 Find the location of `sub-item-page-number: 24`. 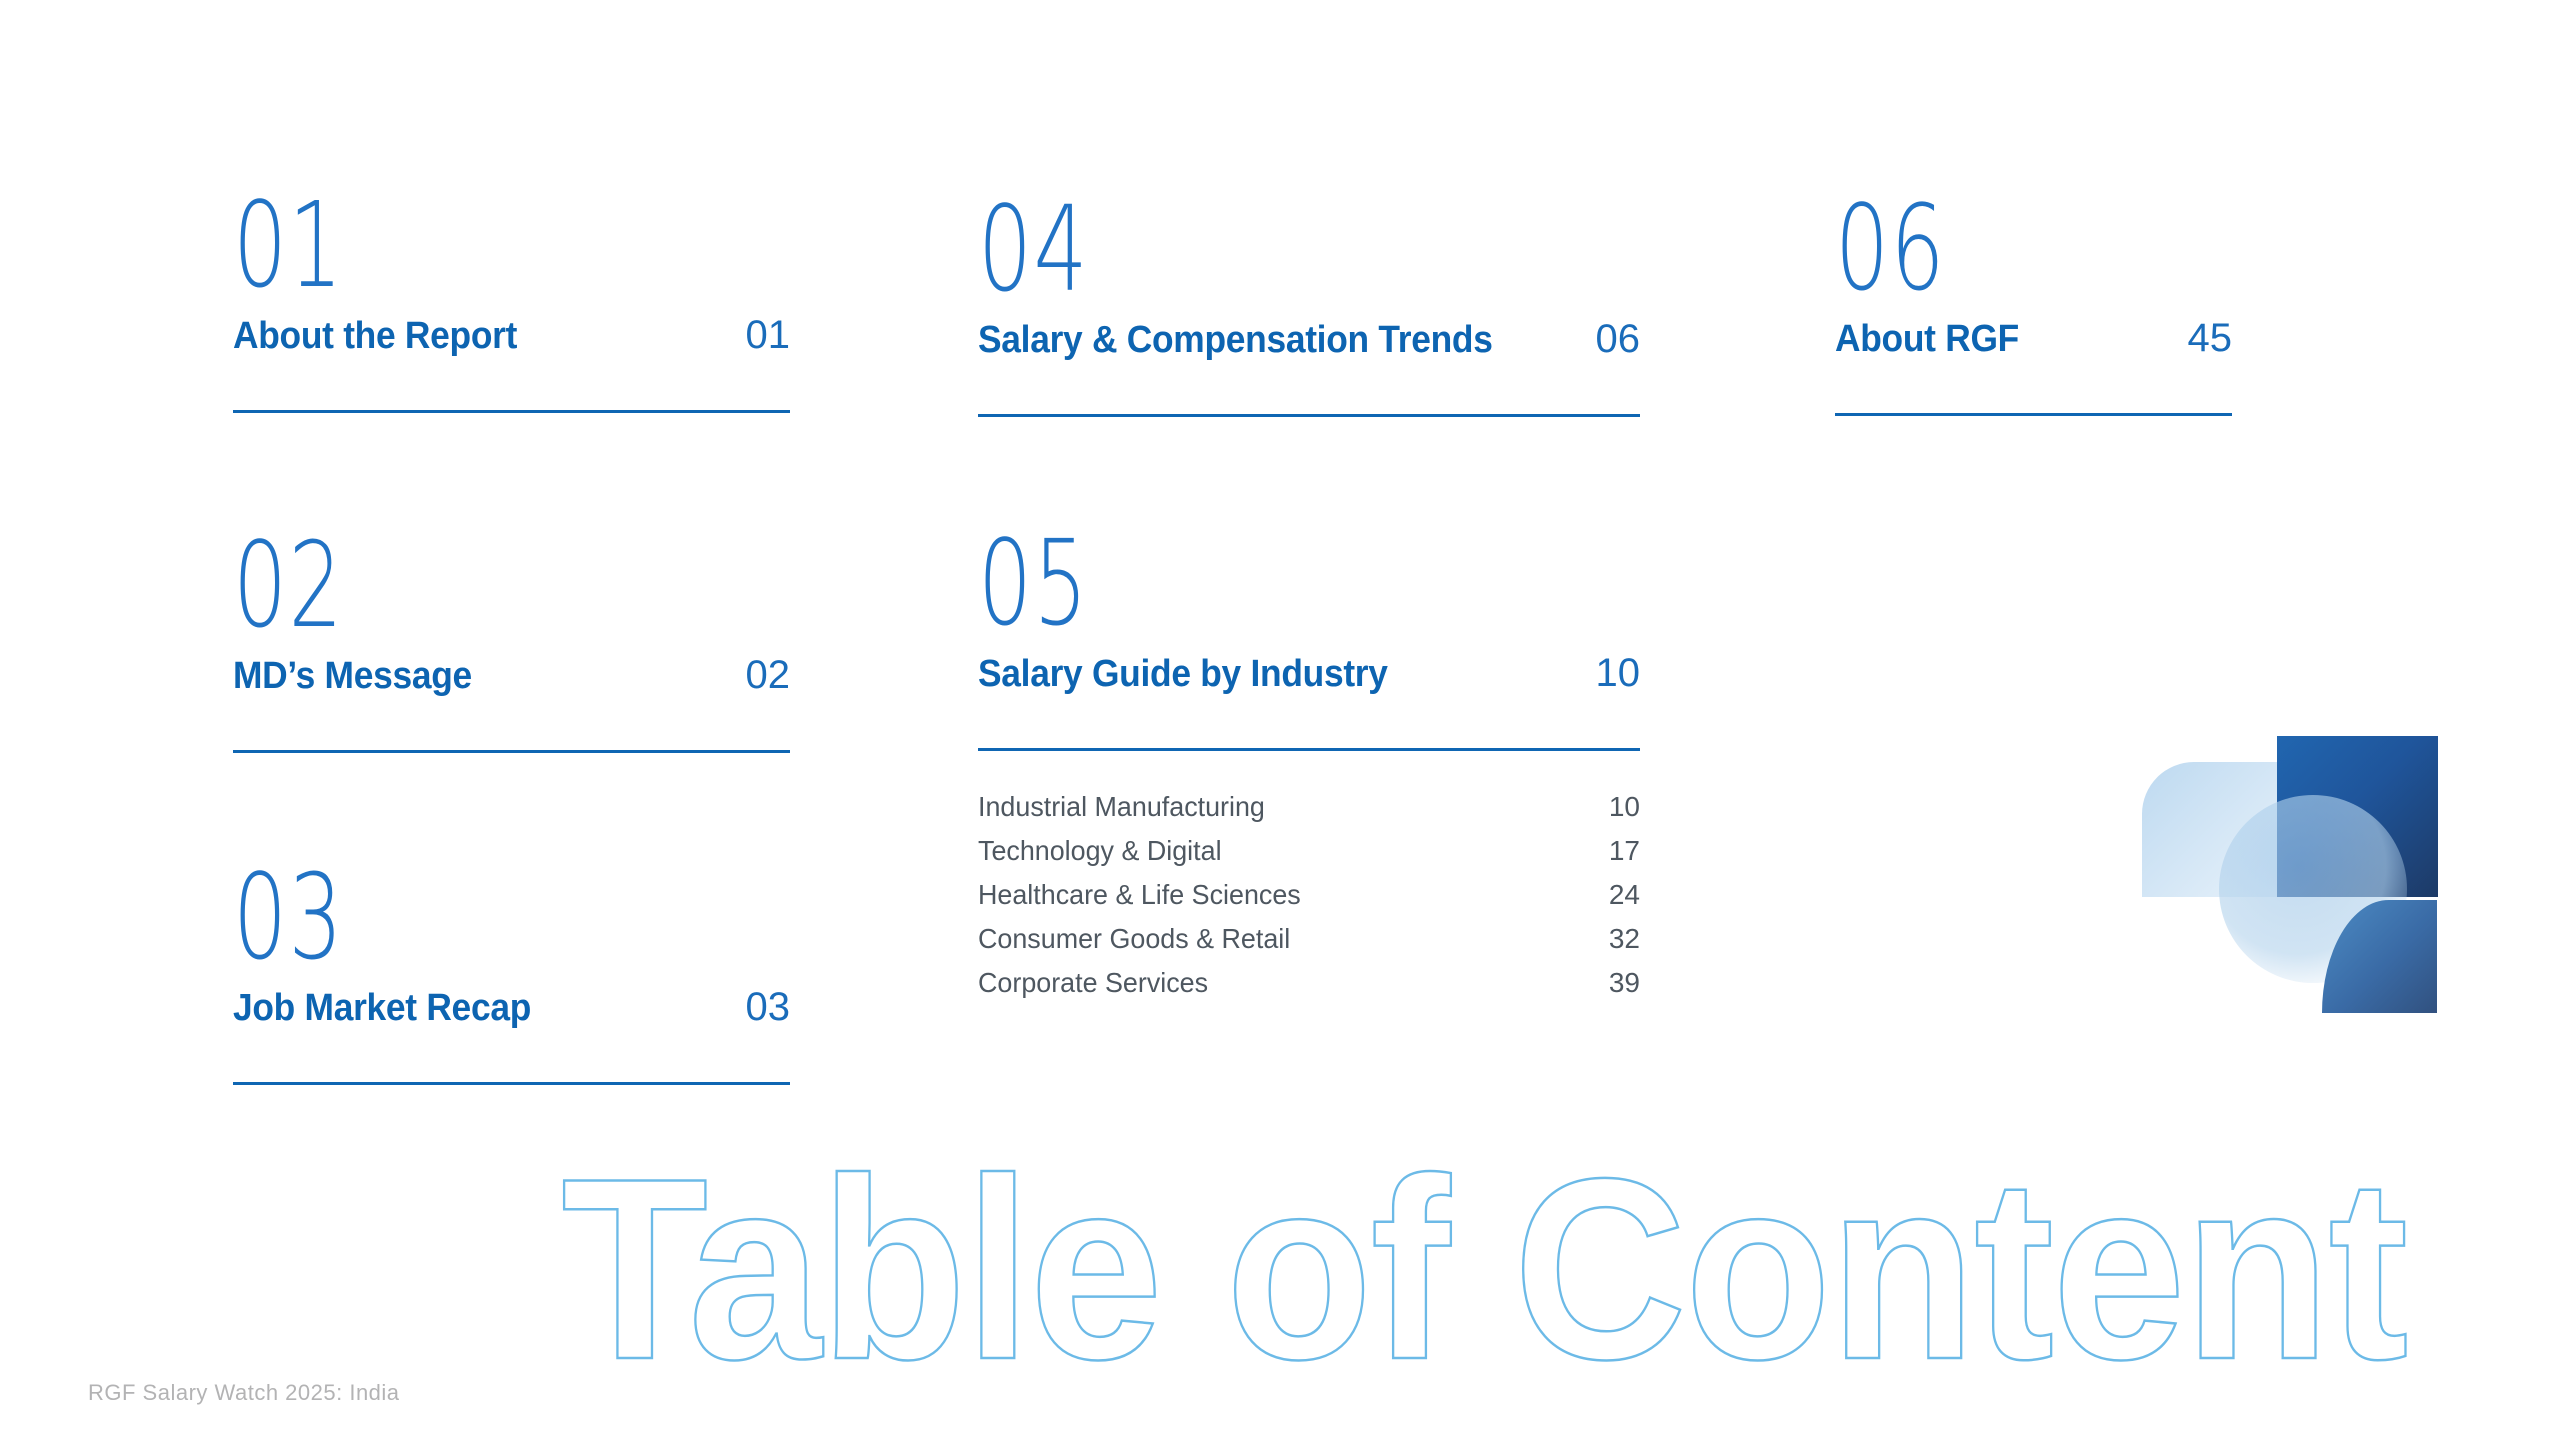

sub-item-page-number: 24 is located at coordinates (1624, 894).